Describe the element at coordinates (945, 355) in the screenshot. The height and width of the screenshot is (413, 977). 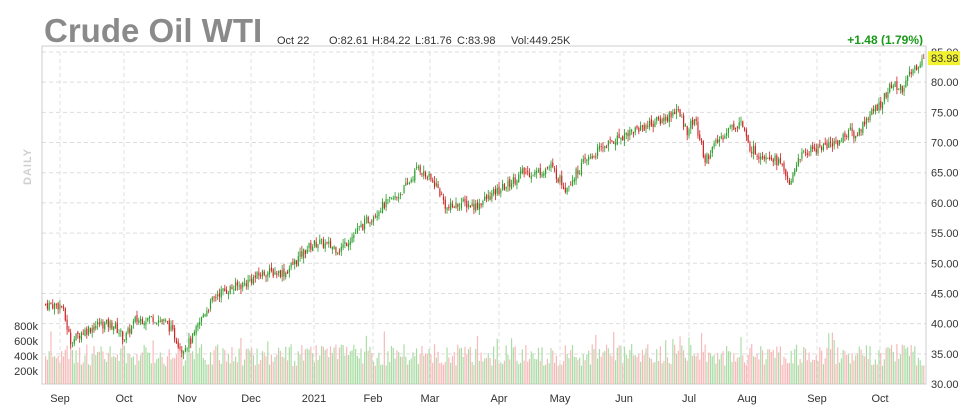
I see `y-tick-label: 35.00` at that location.